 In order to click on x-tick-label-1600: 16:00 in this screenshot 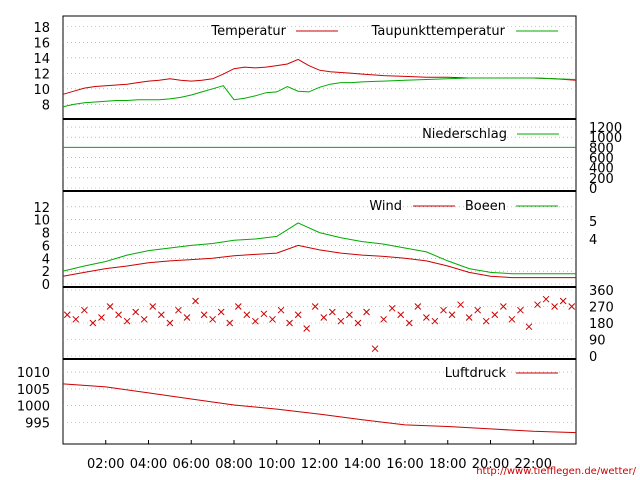, I will do `click(404, 464)`.